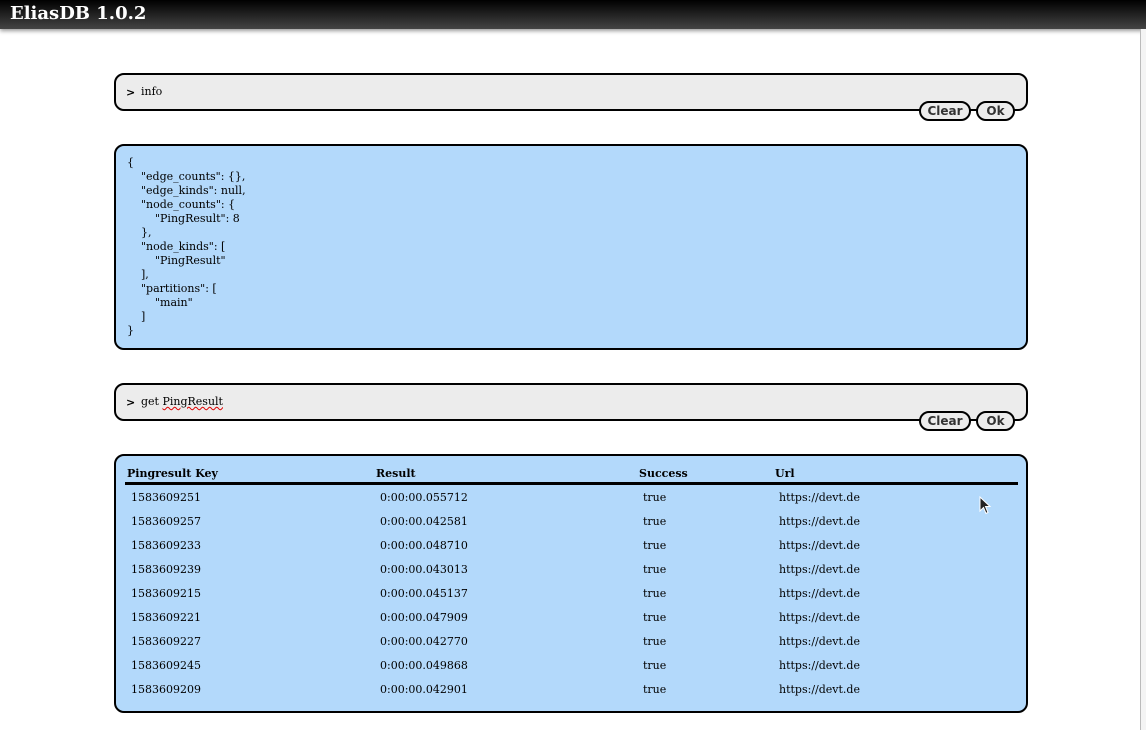  What do you see at coordinates (166, 497) in the screenshot?
I see `table-cell: 1583609251` at bounding box center [166, 497].